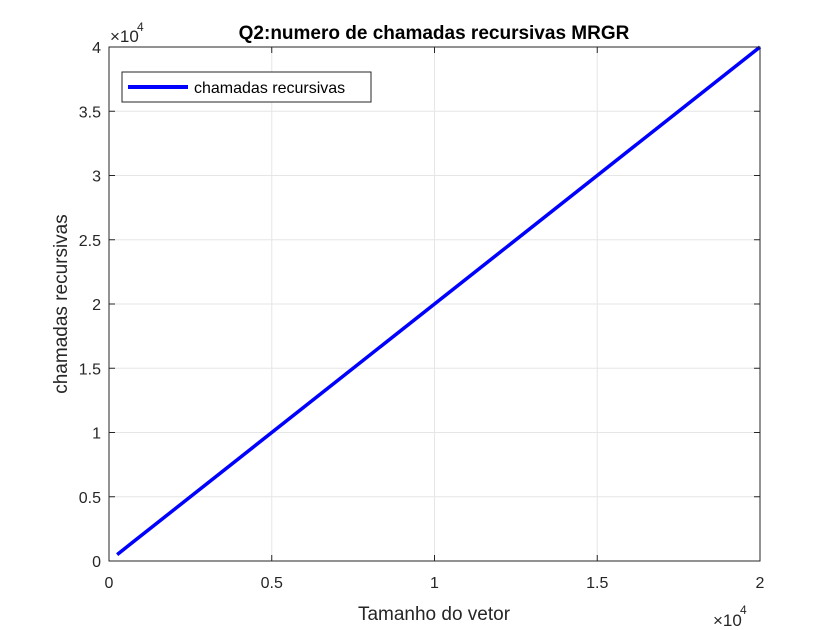 The width and height of the screenshot is (840, 630). What do you see at coordinates (90, 112) in the screenshot?
I see `y-tick-label: 3.5` at bounding box center [90, 112].